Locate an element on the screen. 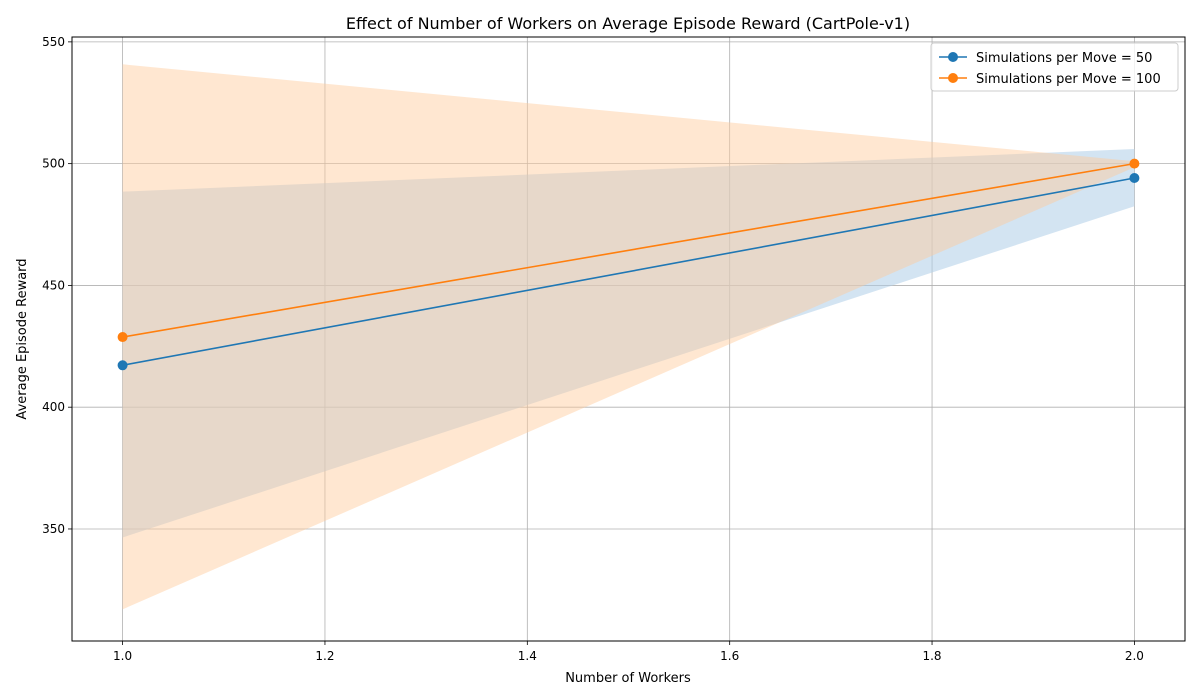 This screenshot has height=700, width=1200. y-tick-label: 500 is located at coordinates (53, 164).